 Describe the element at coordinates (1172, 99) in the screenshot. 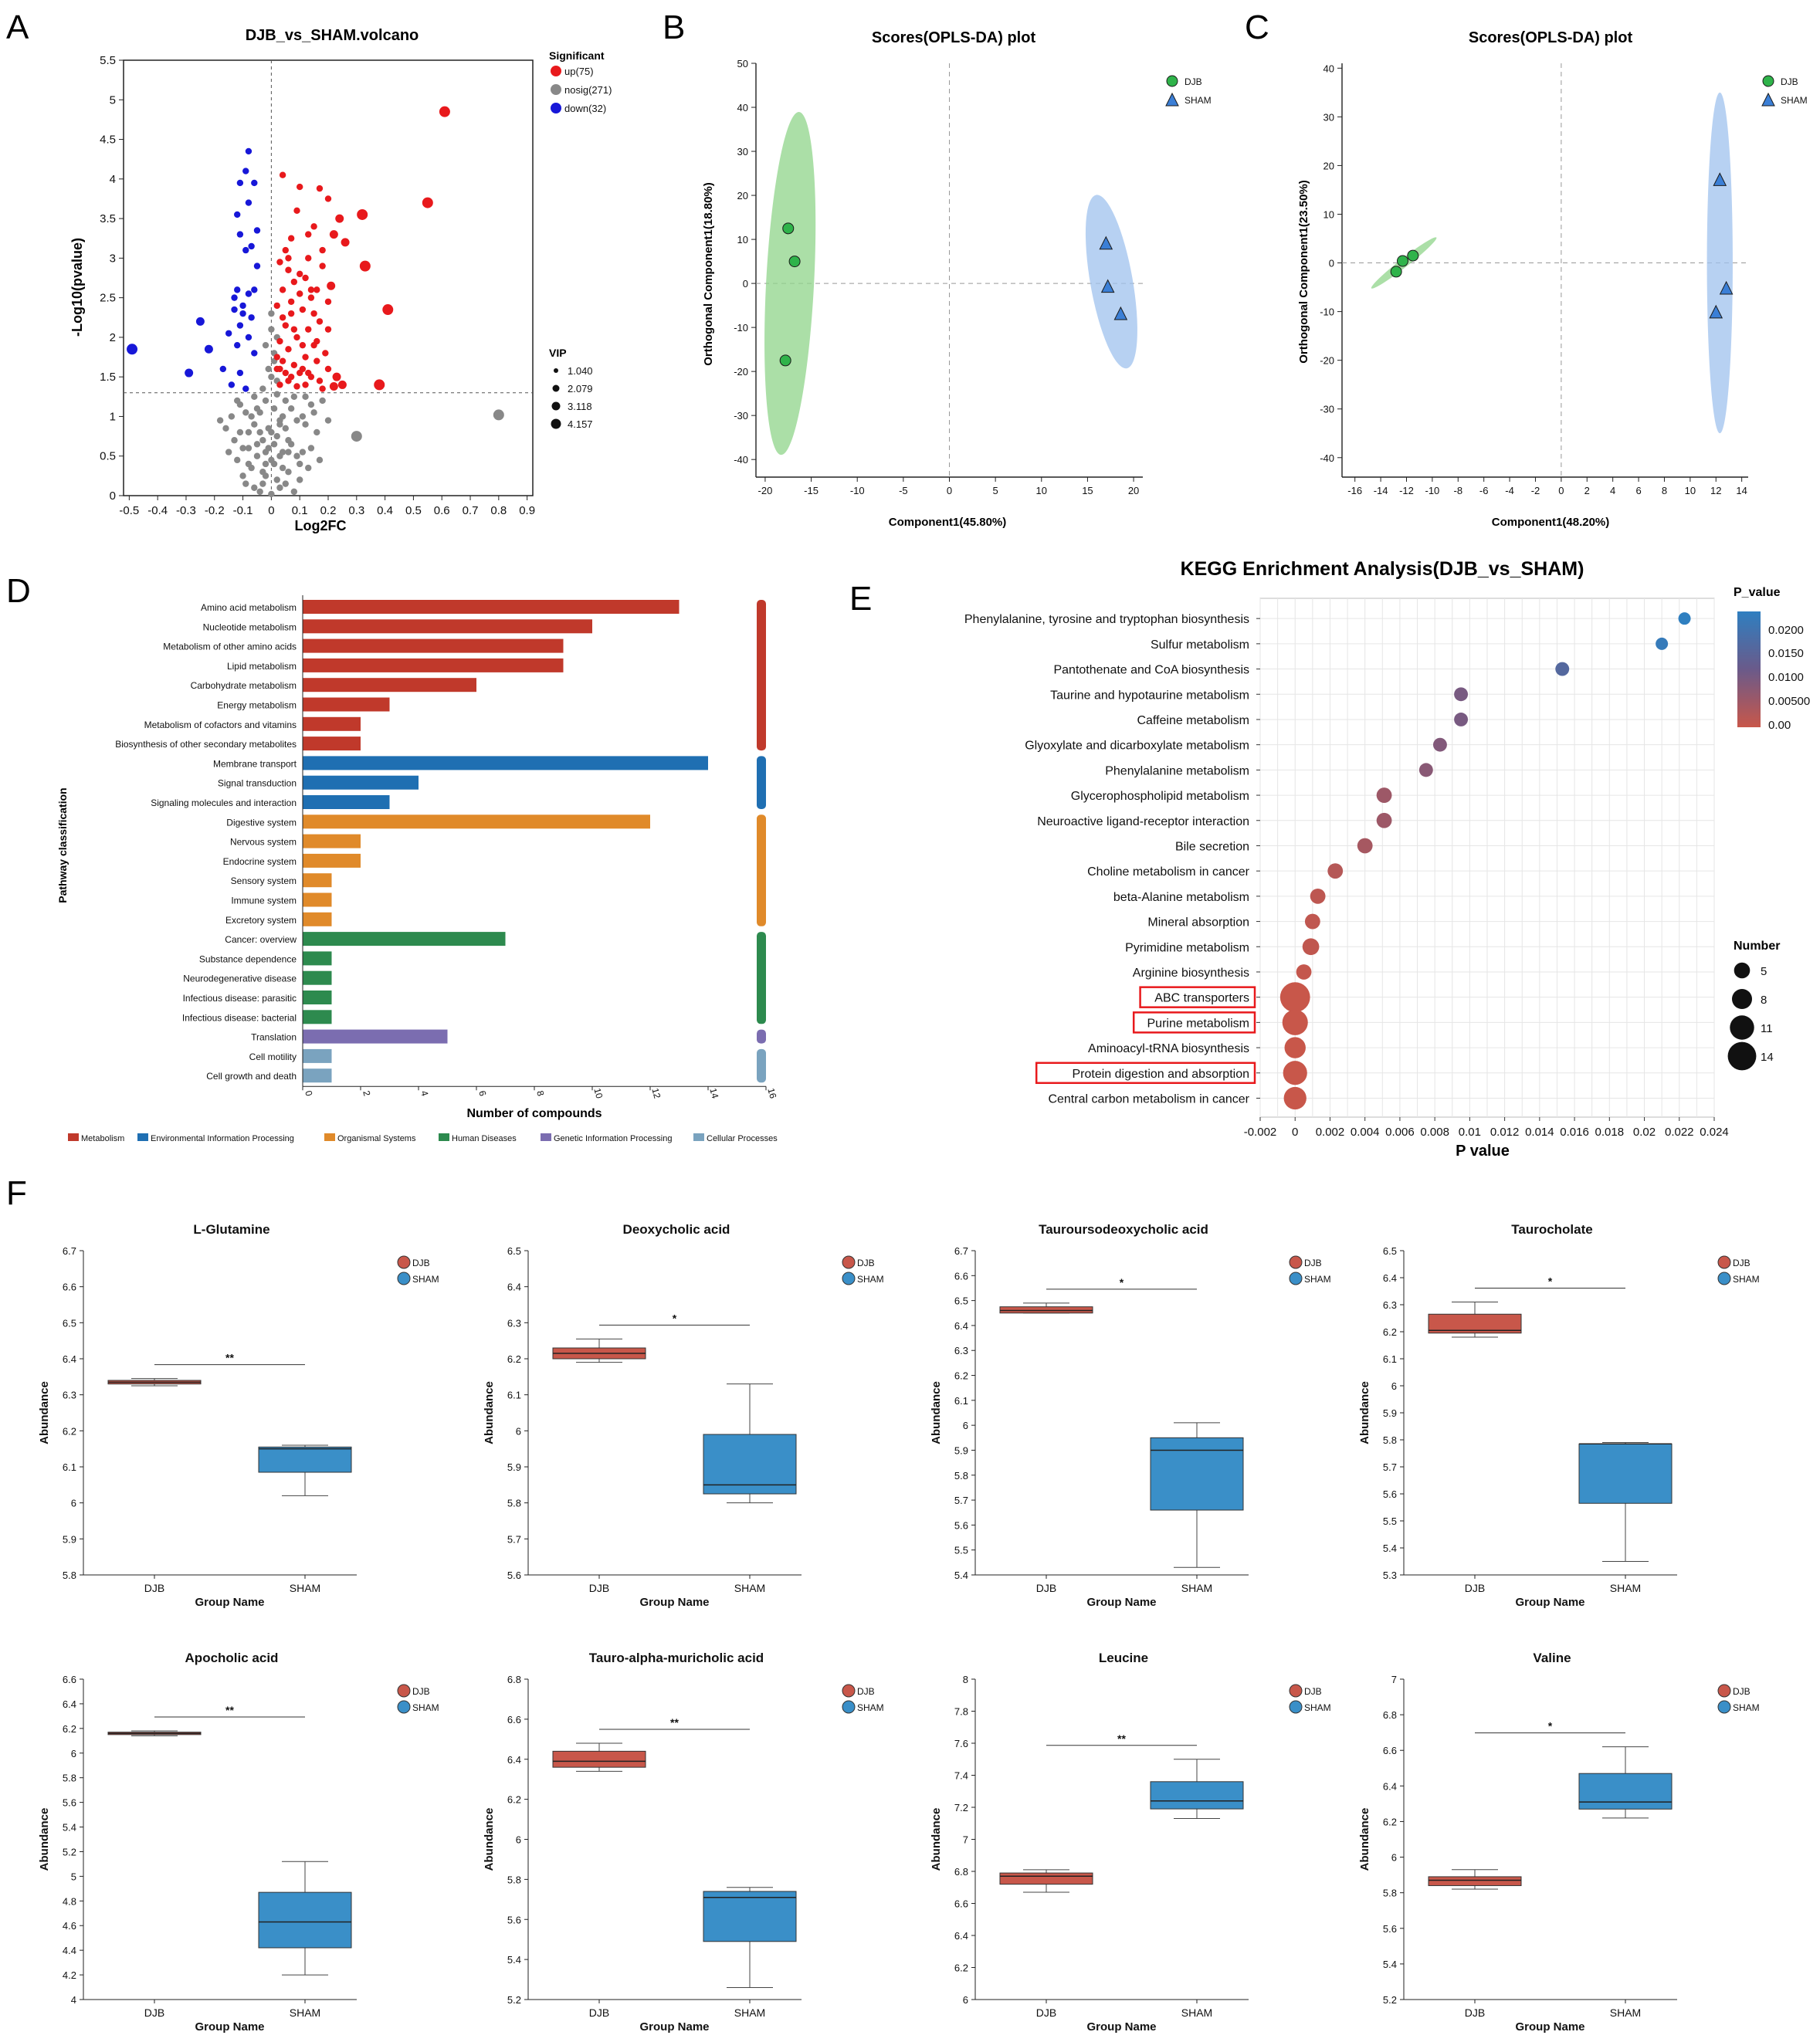

I see `sham-legend-marker` at that location.